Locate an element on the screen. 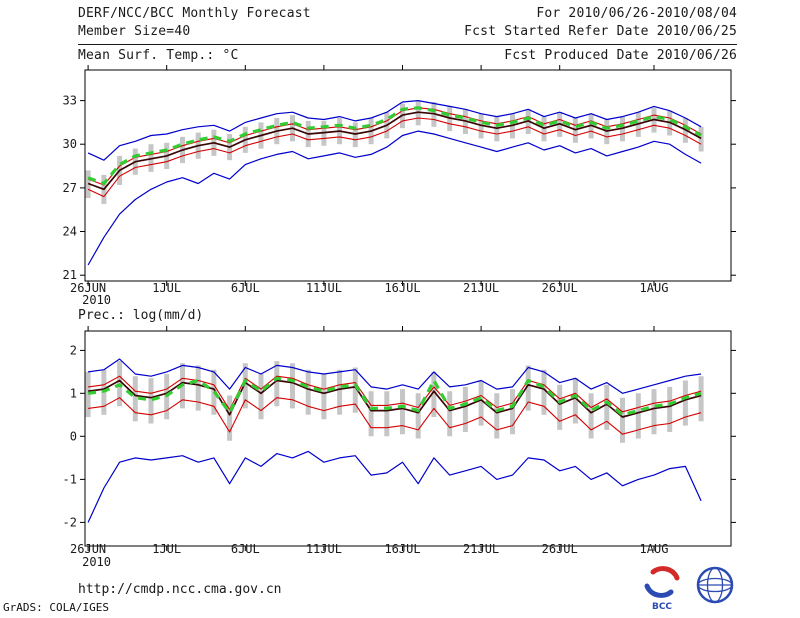  y-tick-label: 24 is located at coordinates (70, 232).